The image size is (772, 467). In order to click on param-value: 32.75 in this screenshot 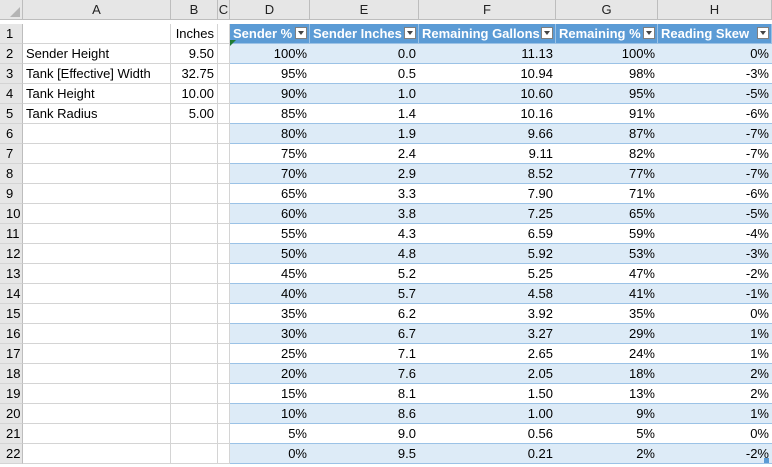, I will do `click(194, 74)`.